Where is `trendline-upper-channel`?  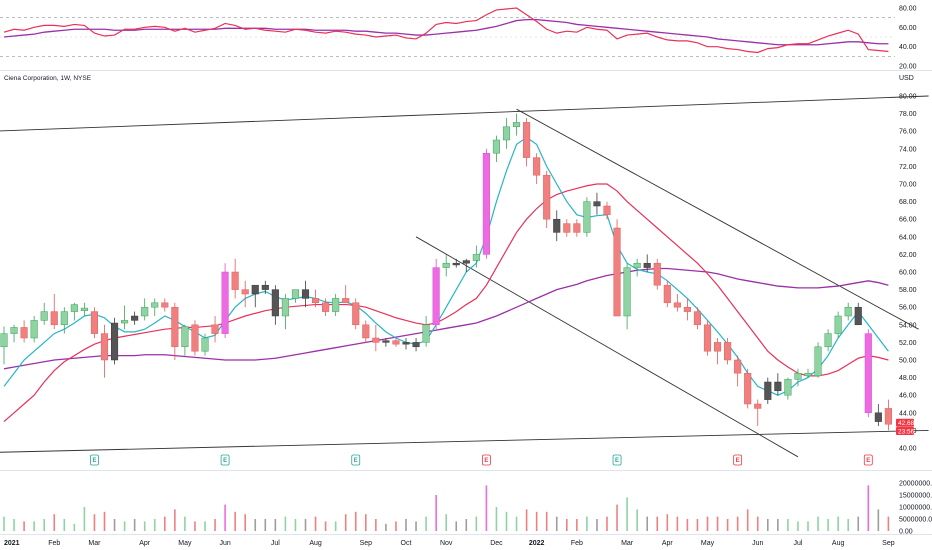
trendline-upper-channel is located at coordinates (464, 113).